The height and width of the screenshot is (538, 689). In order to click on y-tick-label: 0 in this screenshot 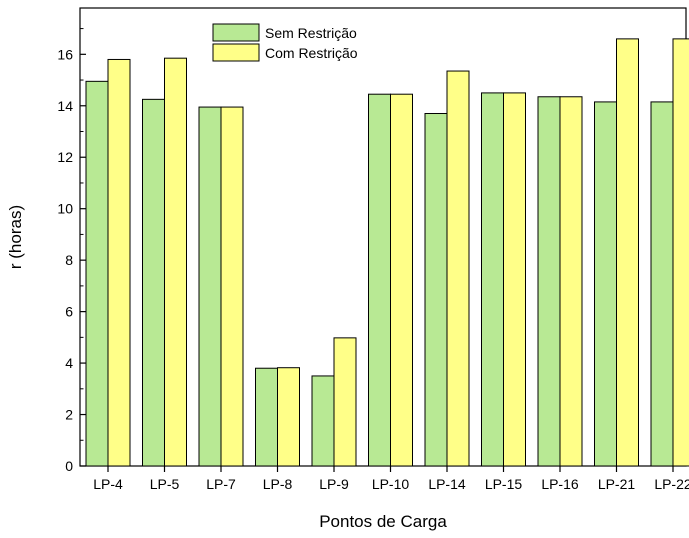, I will do `click(69, 466)`.